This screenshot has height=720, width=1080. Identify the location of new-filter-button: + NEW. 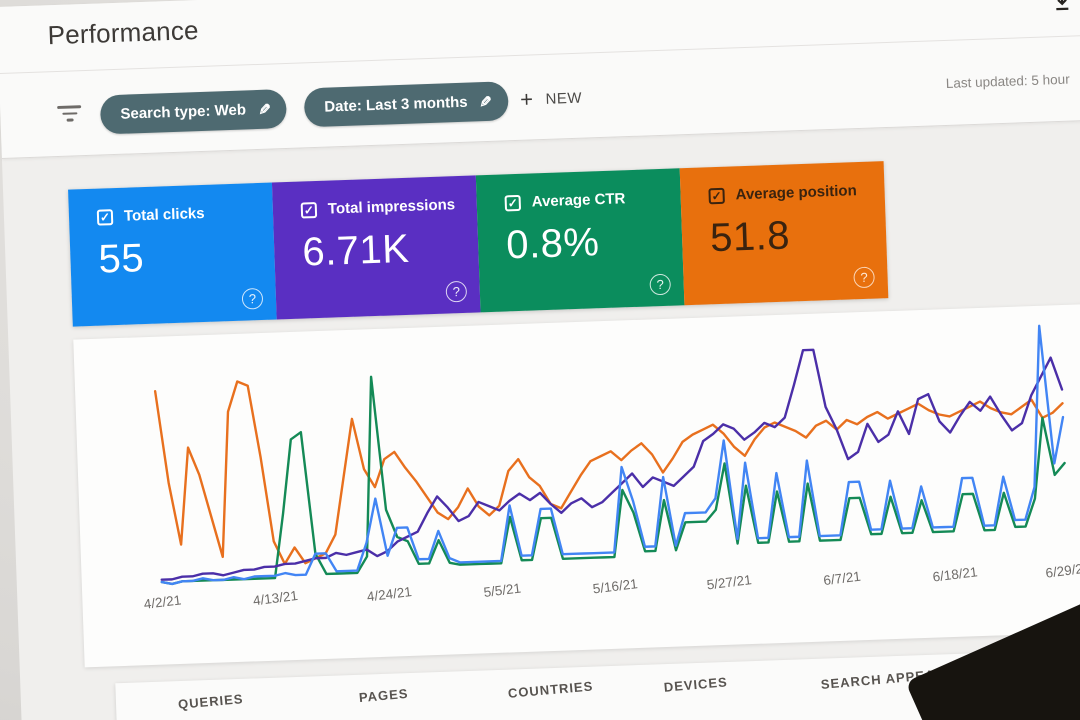
(551, 99).